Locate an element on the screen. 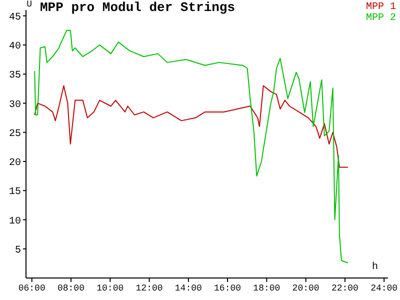 The height and width of the screenshot is (300, 400). x-tick-label: 20:00 is located at coordinates (306, 288).